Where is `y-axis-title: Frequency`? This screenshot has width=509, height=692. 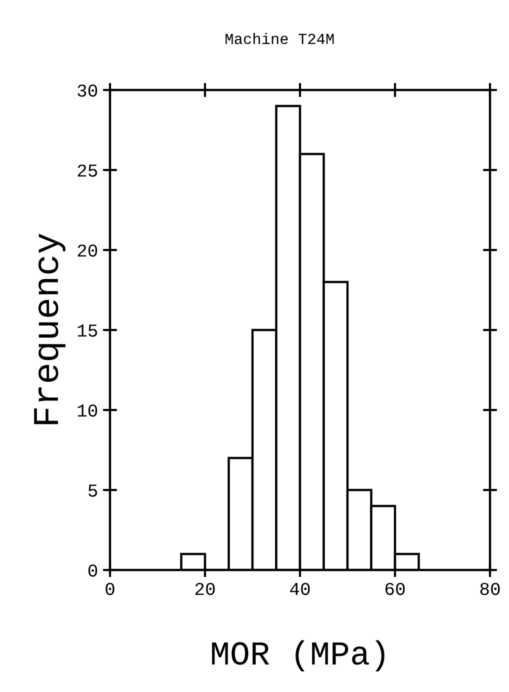 y-axis-title: Frequency is located at coordinates (50, 329).